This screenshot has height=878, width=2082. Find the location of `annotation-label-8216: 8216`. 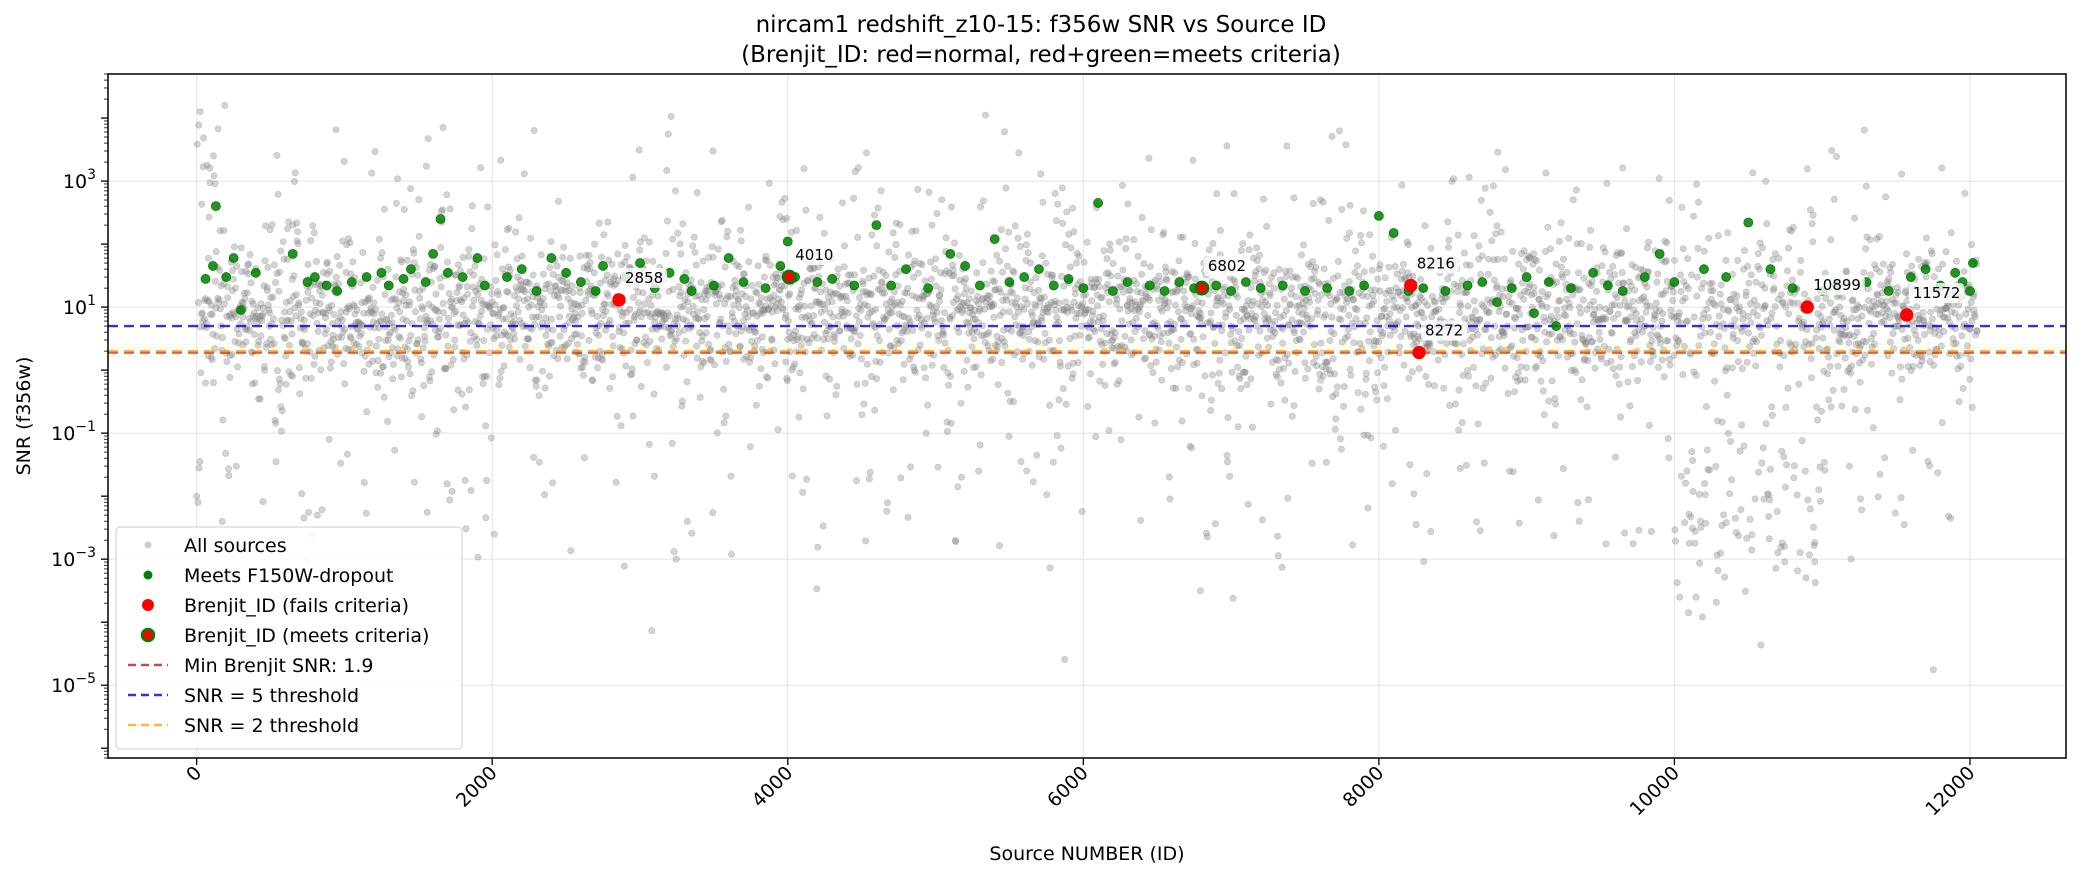

annotation-label-8216: 8216 is located at coordinates (1436, 264).